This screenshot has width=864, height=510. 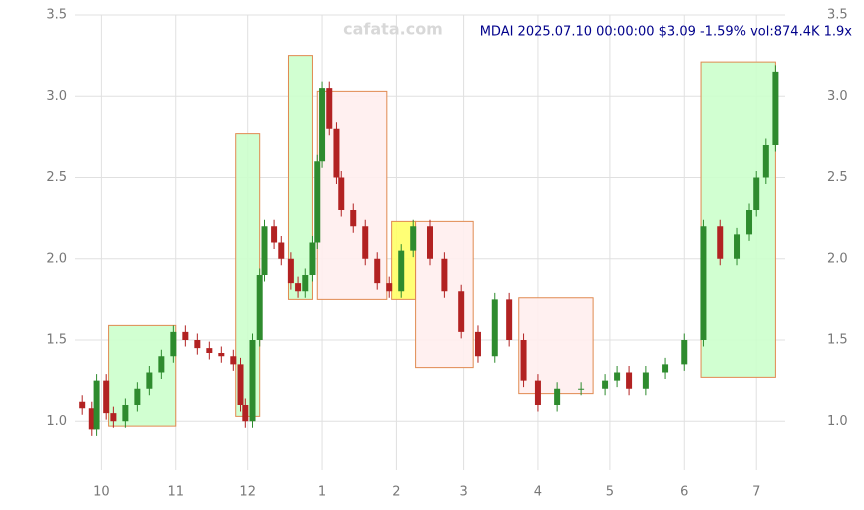 I want to click on y-tick-label-right: 3.0, so click(x=837, y=96).